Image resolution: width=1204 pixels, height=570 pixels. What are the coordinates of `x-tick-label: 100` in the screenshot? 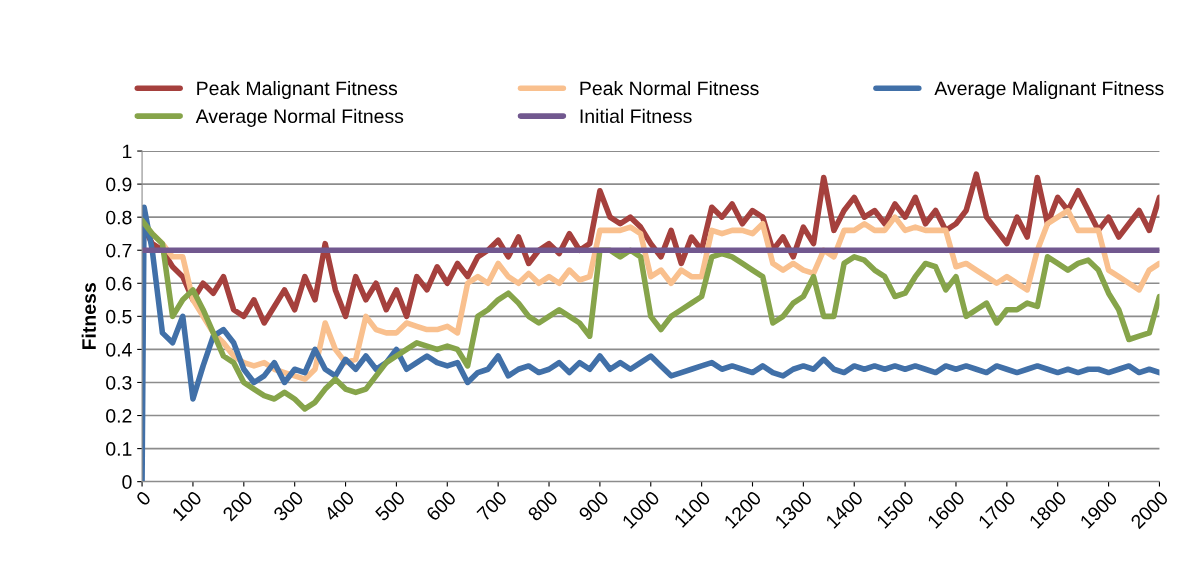 It's located at (187, 506).